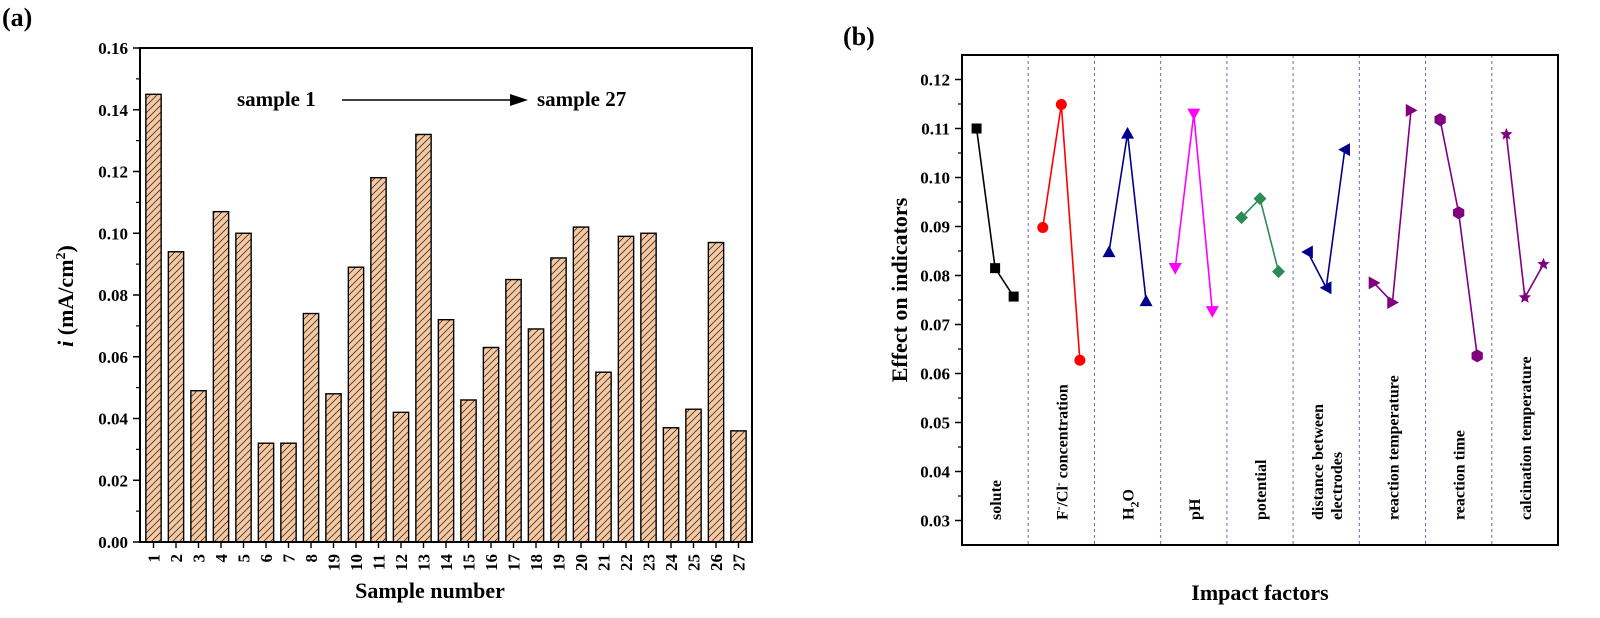  I want to click on factor-label: H2O, so click(1131, 504).